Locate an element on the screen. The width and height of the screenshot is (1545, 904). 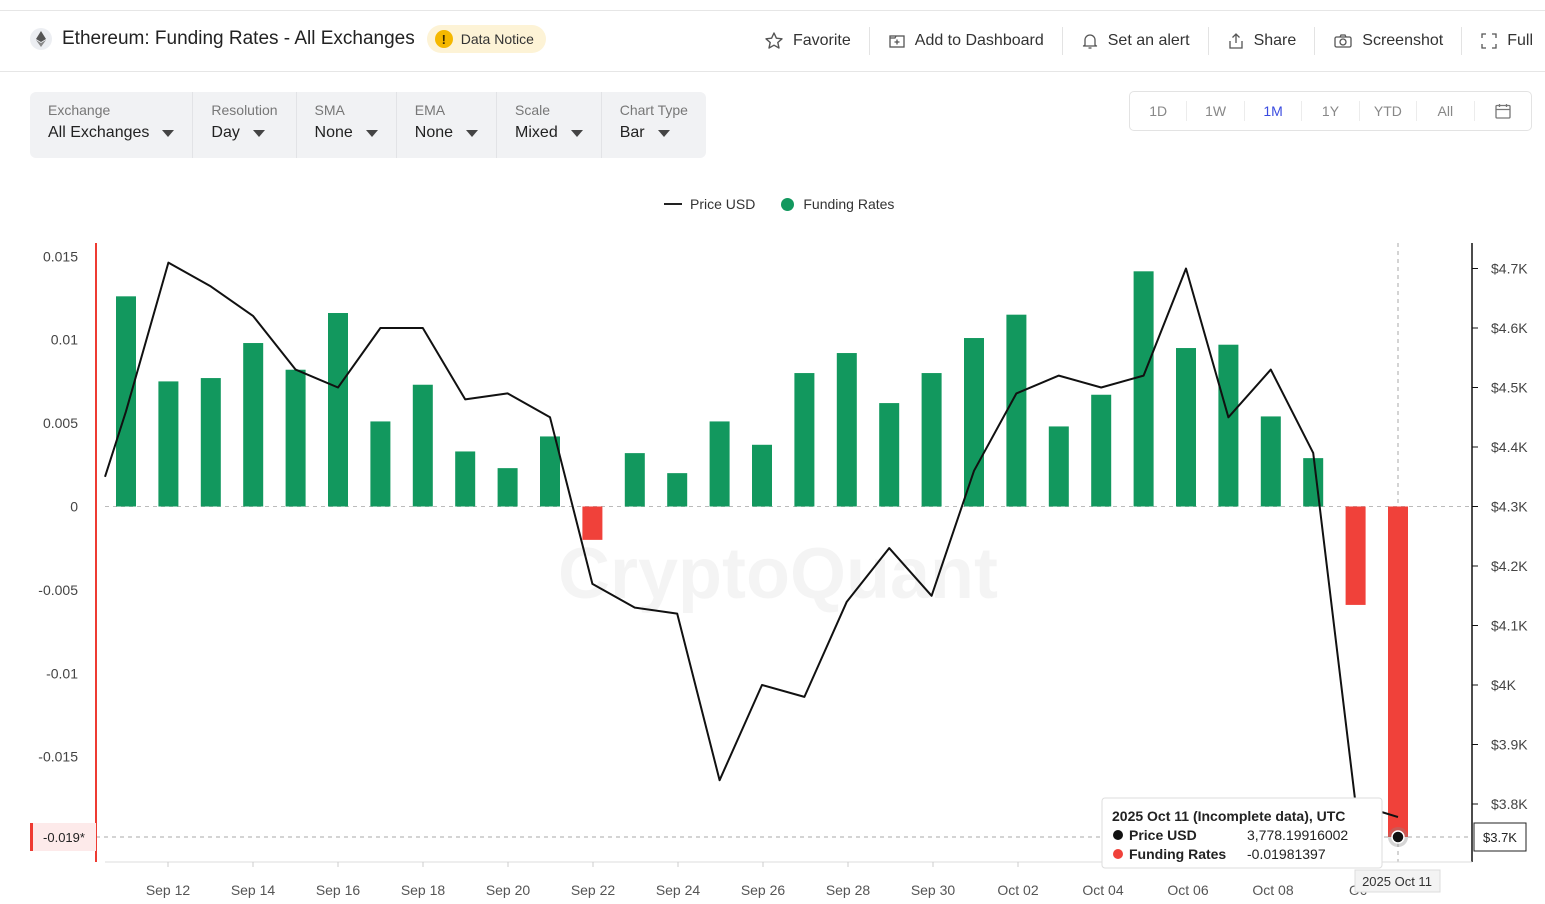
y-left-tick-label: 0 is located at coordinates (74, 507).